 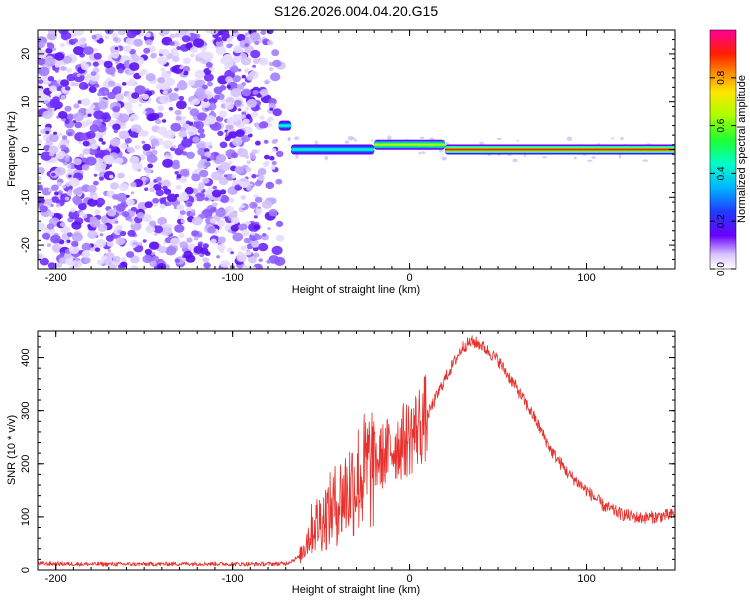 What do you see at coordinates (356, 590) in the screenshot?
I see `snr-x-axis-label: Height of straight line (km)` at bounding box center [356, 590].